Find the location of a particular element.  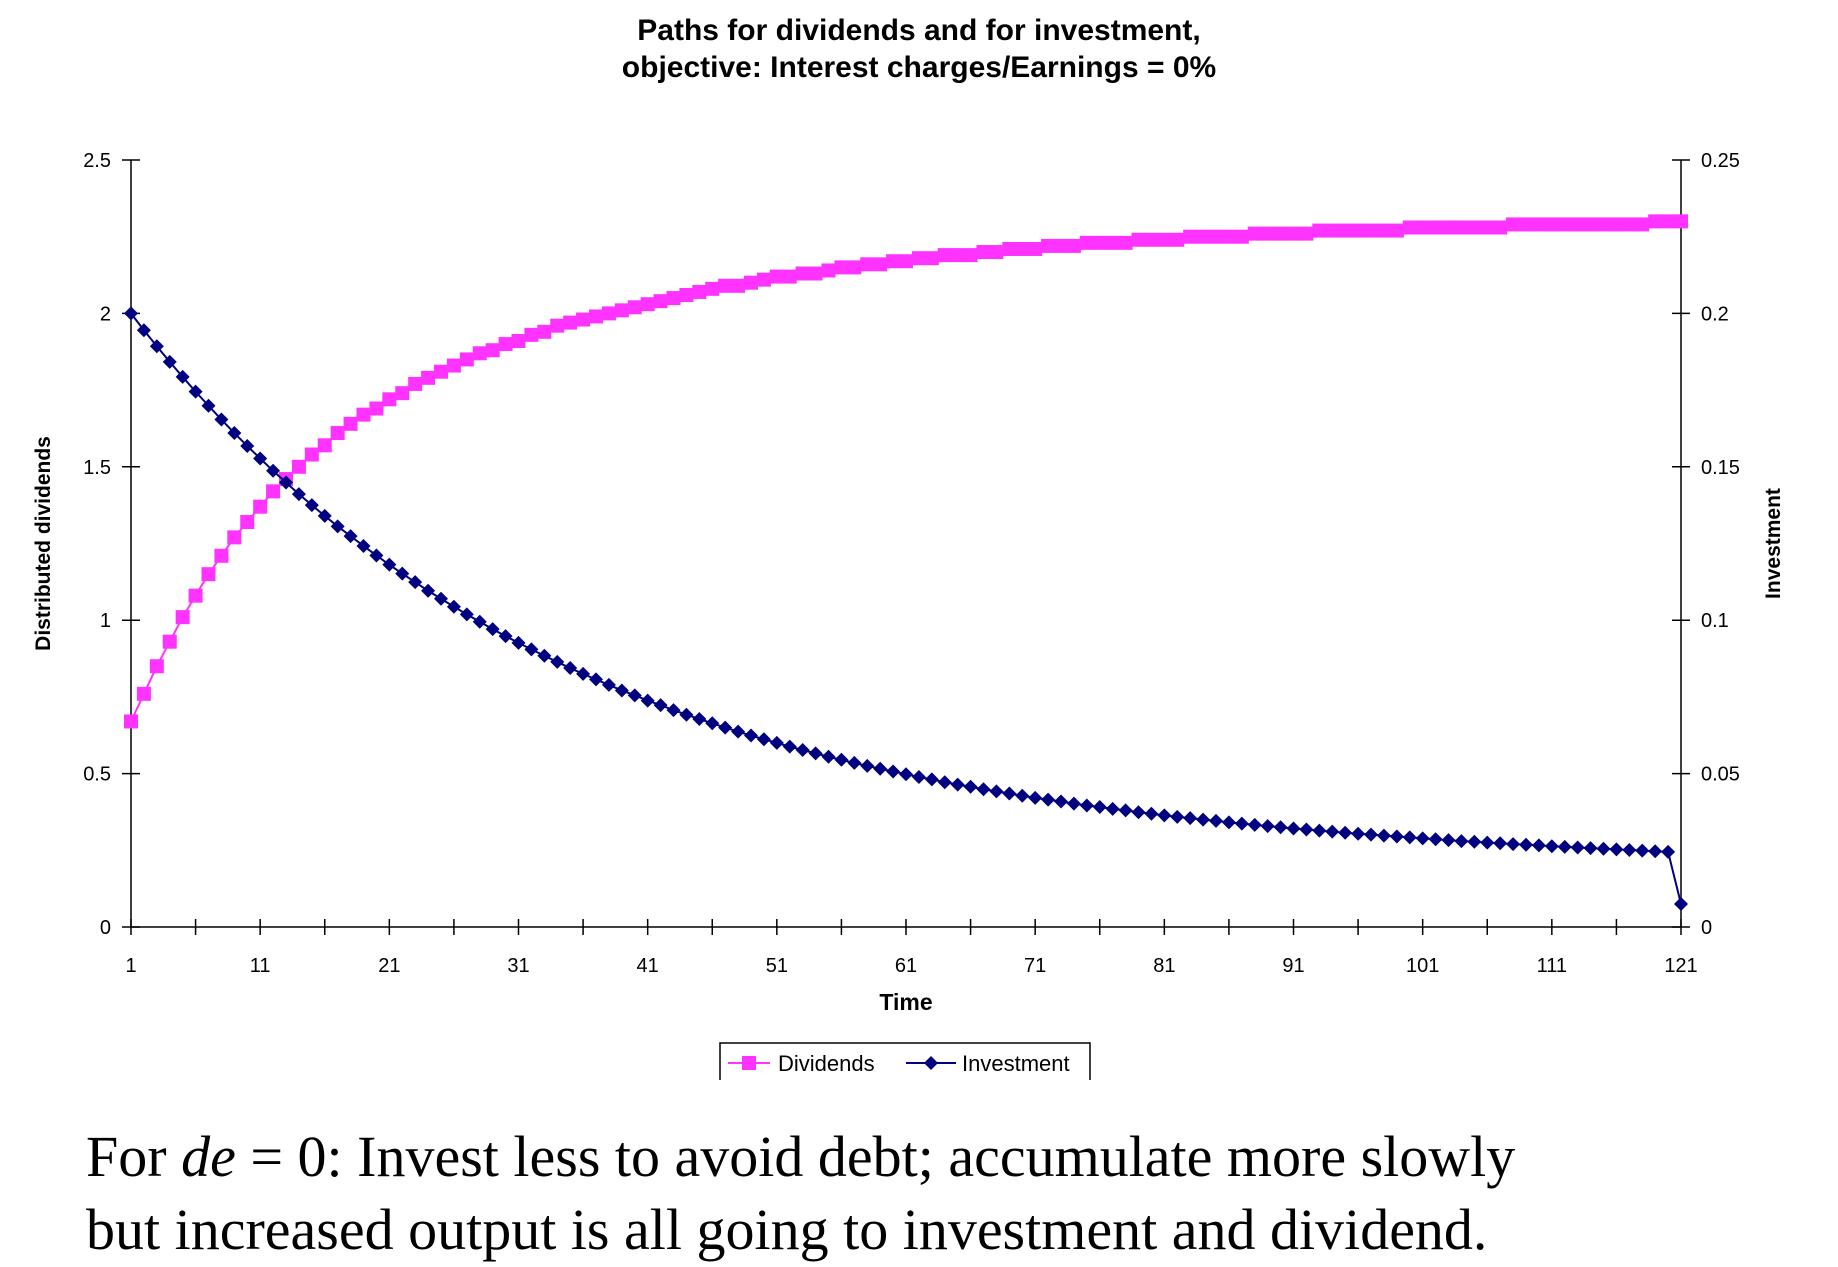

y-right-tick-label: 0.25 is located at coordinates (1720, 161).